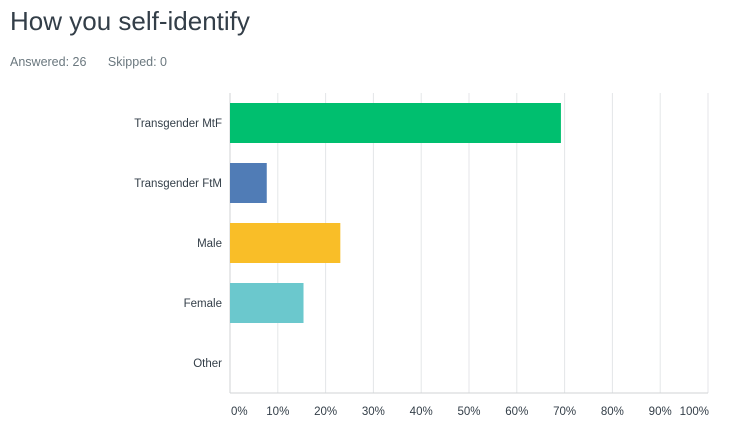 Image resolution: width=729 pixels, height=440 pixels. I want to click on x-tick-label: 40%, so click(421, 412).